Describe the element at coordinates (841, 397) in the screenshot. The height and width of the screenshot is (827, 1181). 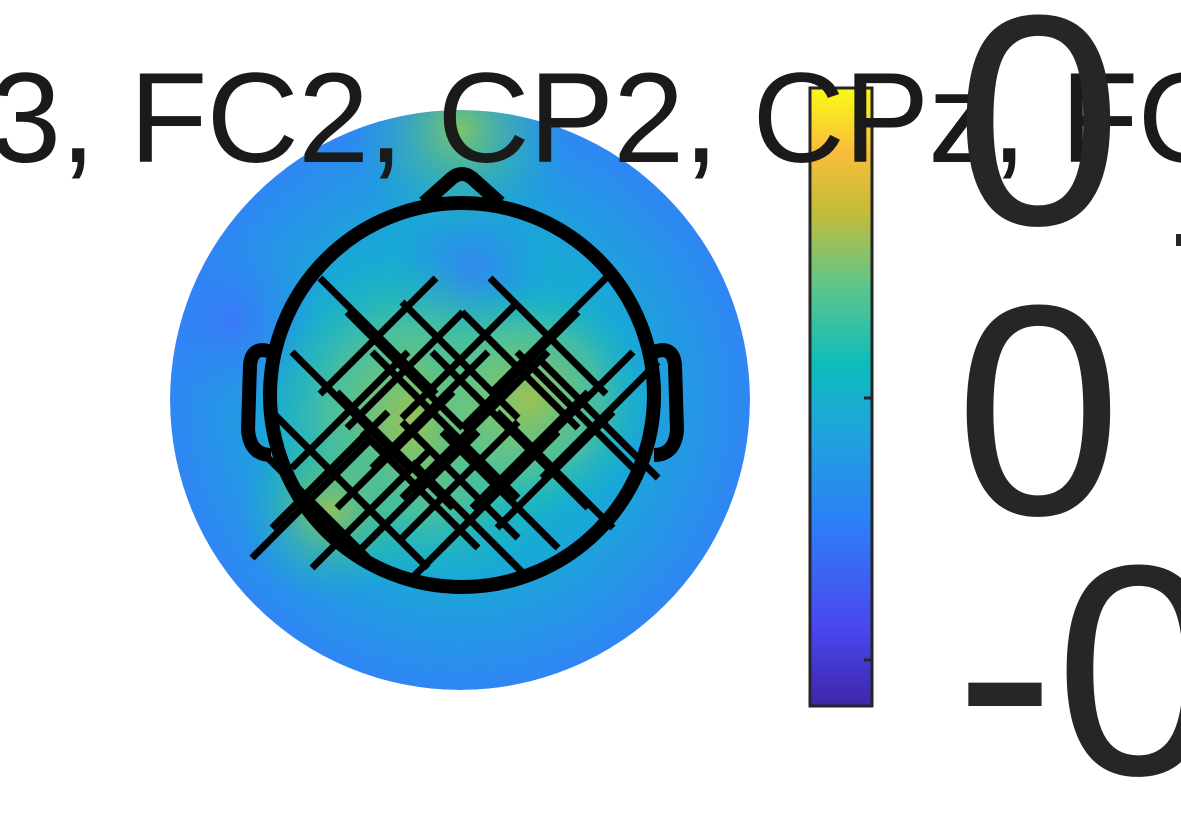
I see `colorbar-gradient` at that location.